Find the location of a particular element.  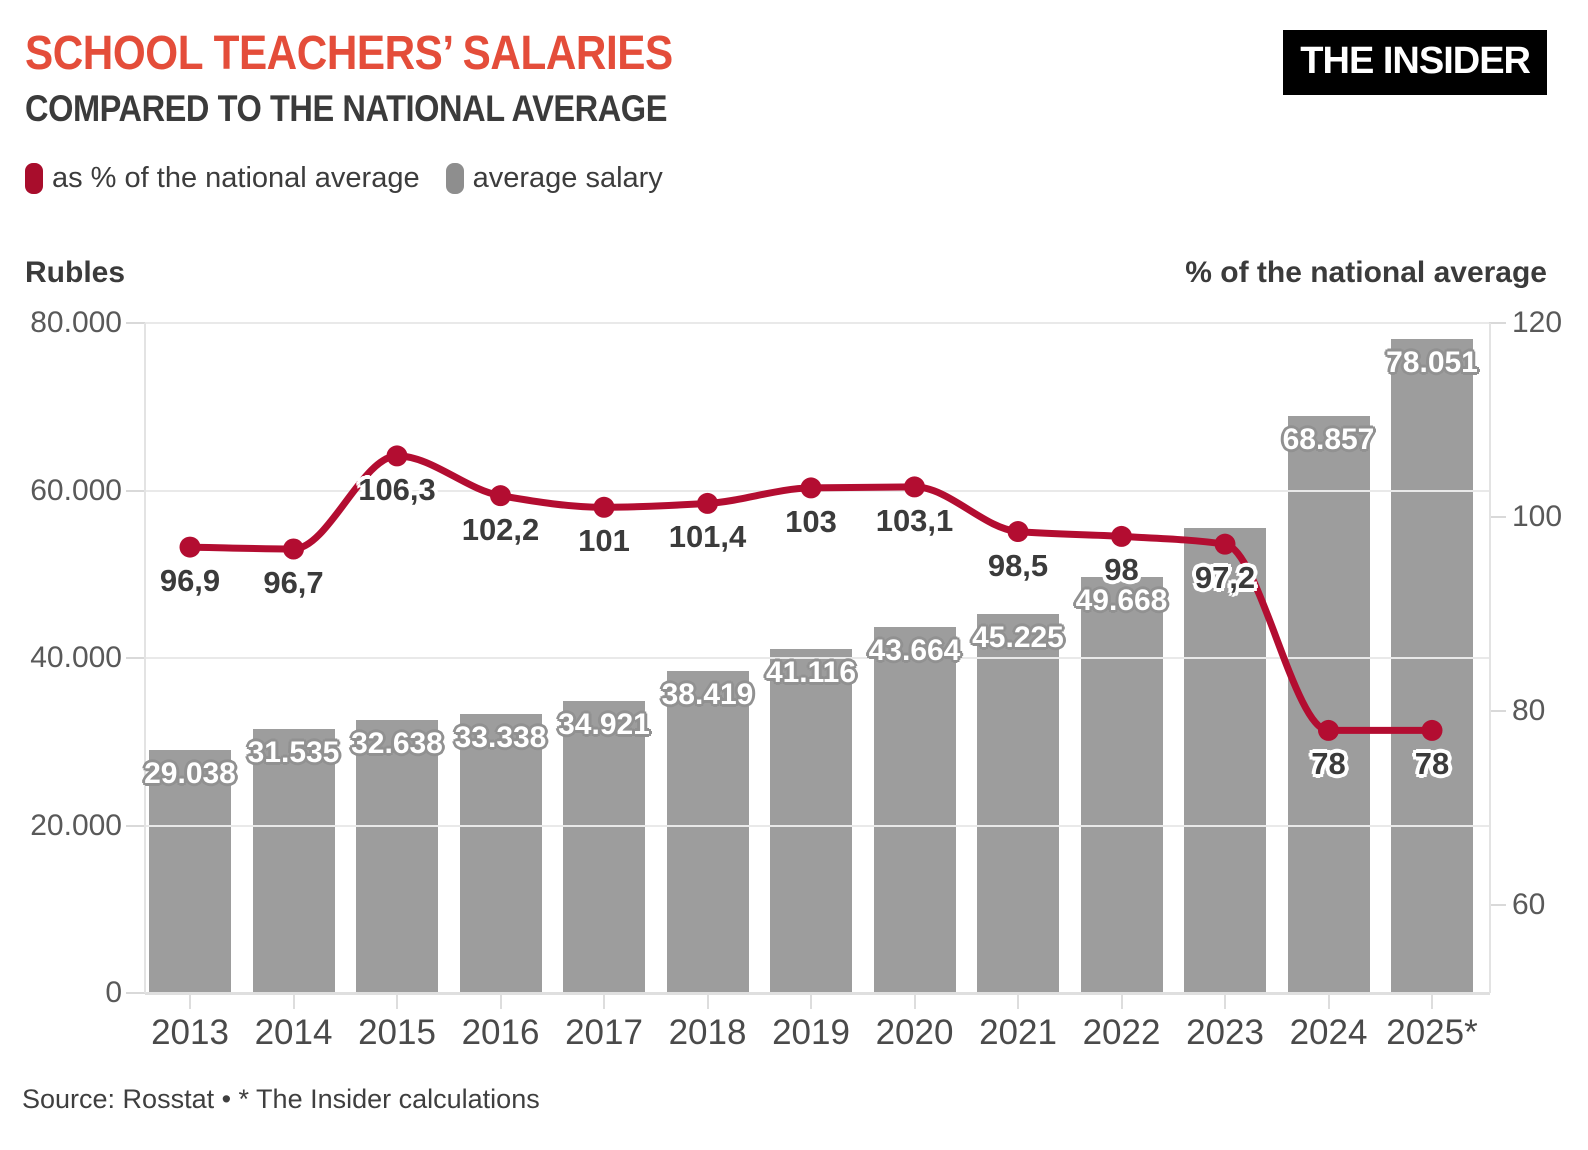

legend-swatch-gray-icon is located at coordinates (454, 178).